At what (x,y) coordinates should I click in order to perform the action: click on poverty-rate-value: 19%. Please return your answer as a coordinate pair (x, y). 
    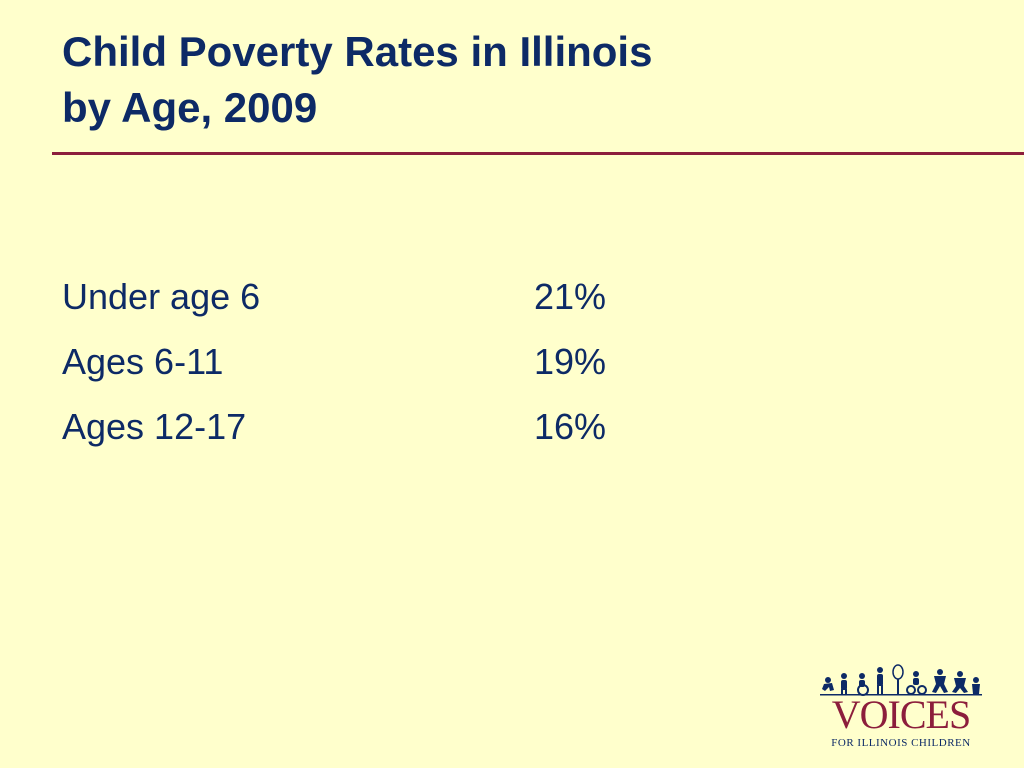
    Looking at the image, I should click on (570, 361).